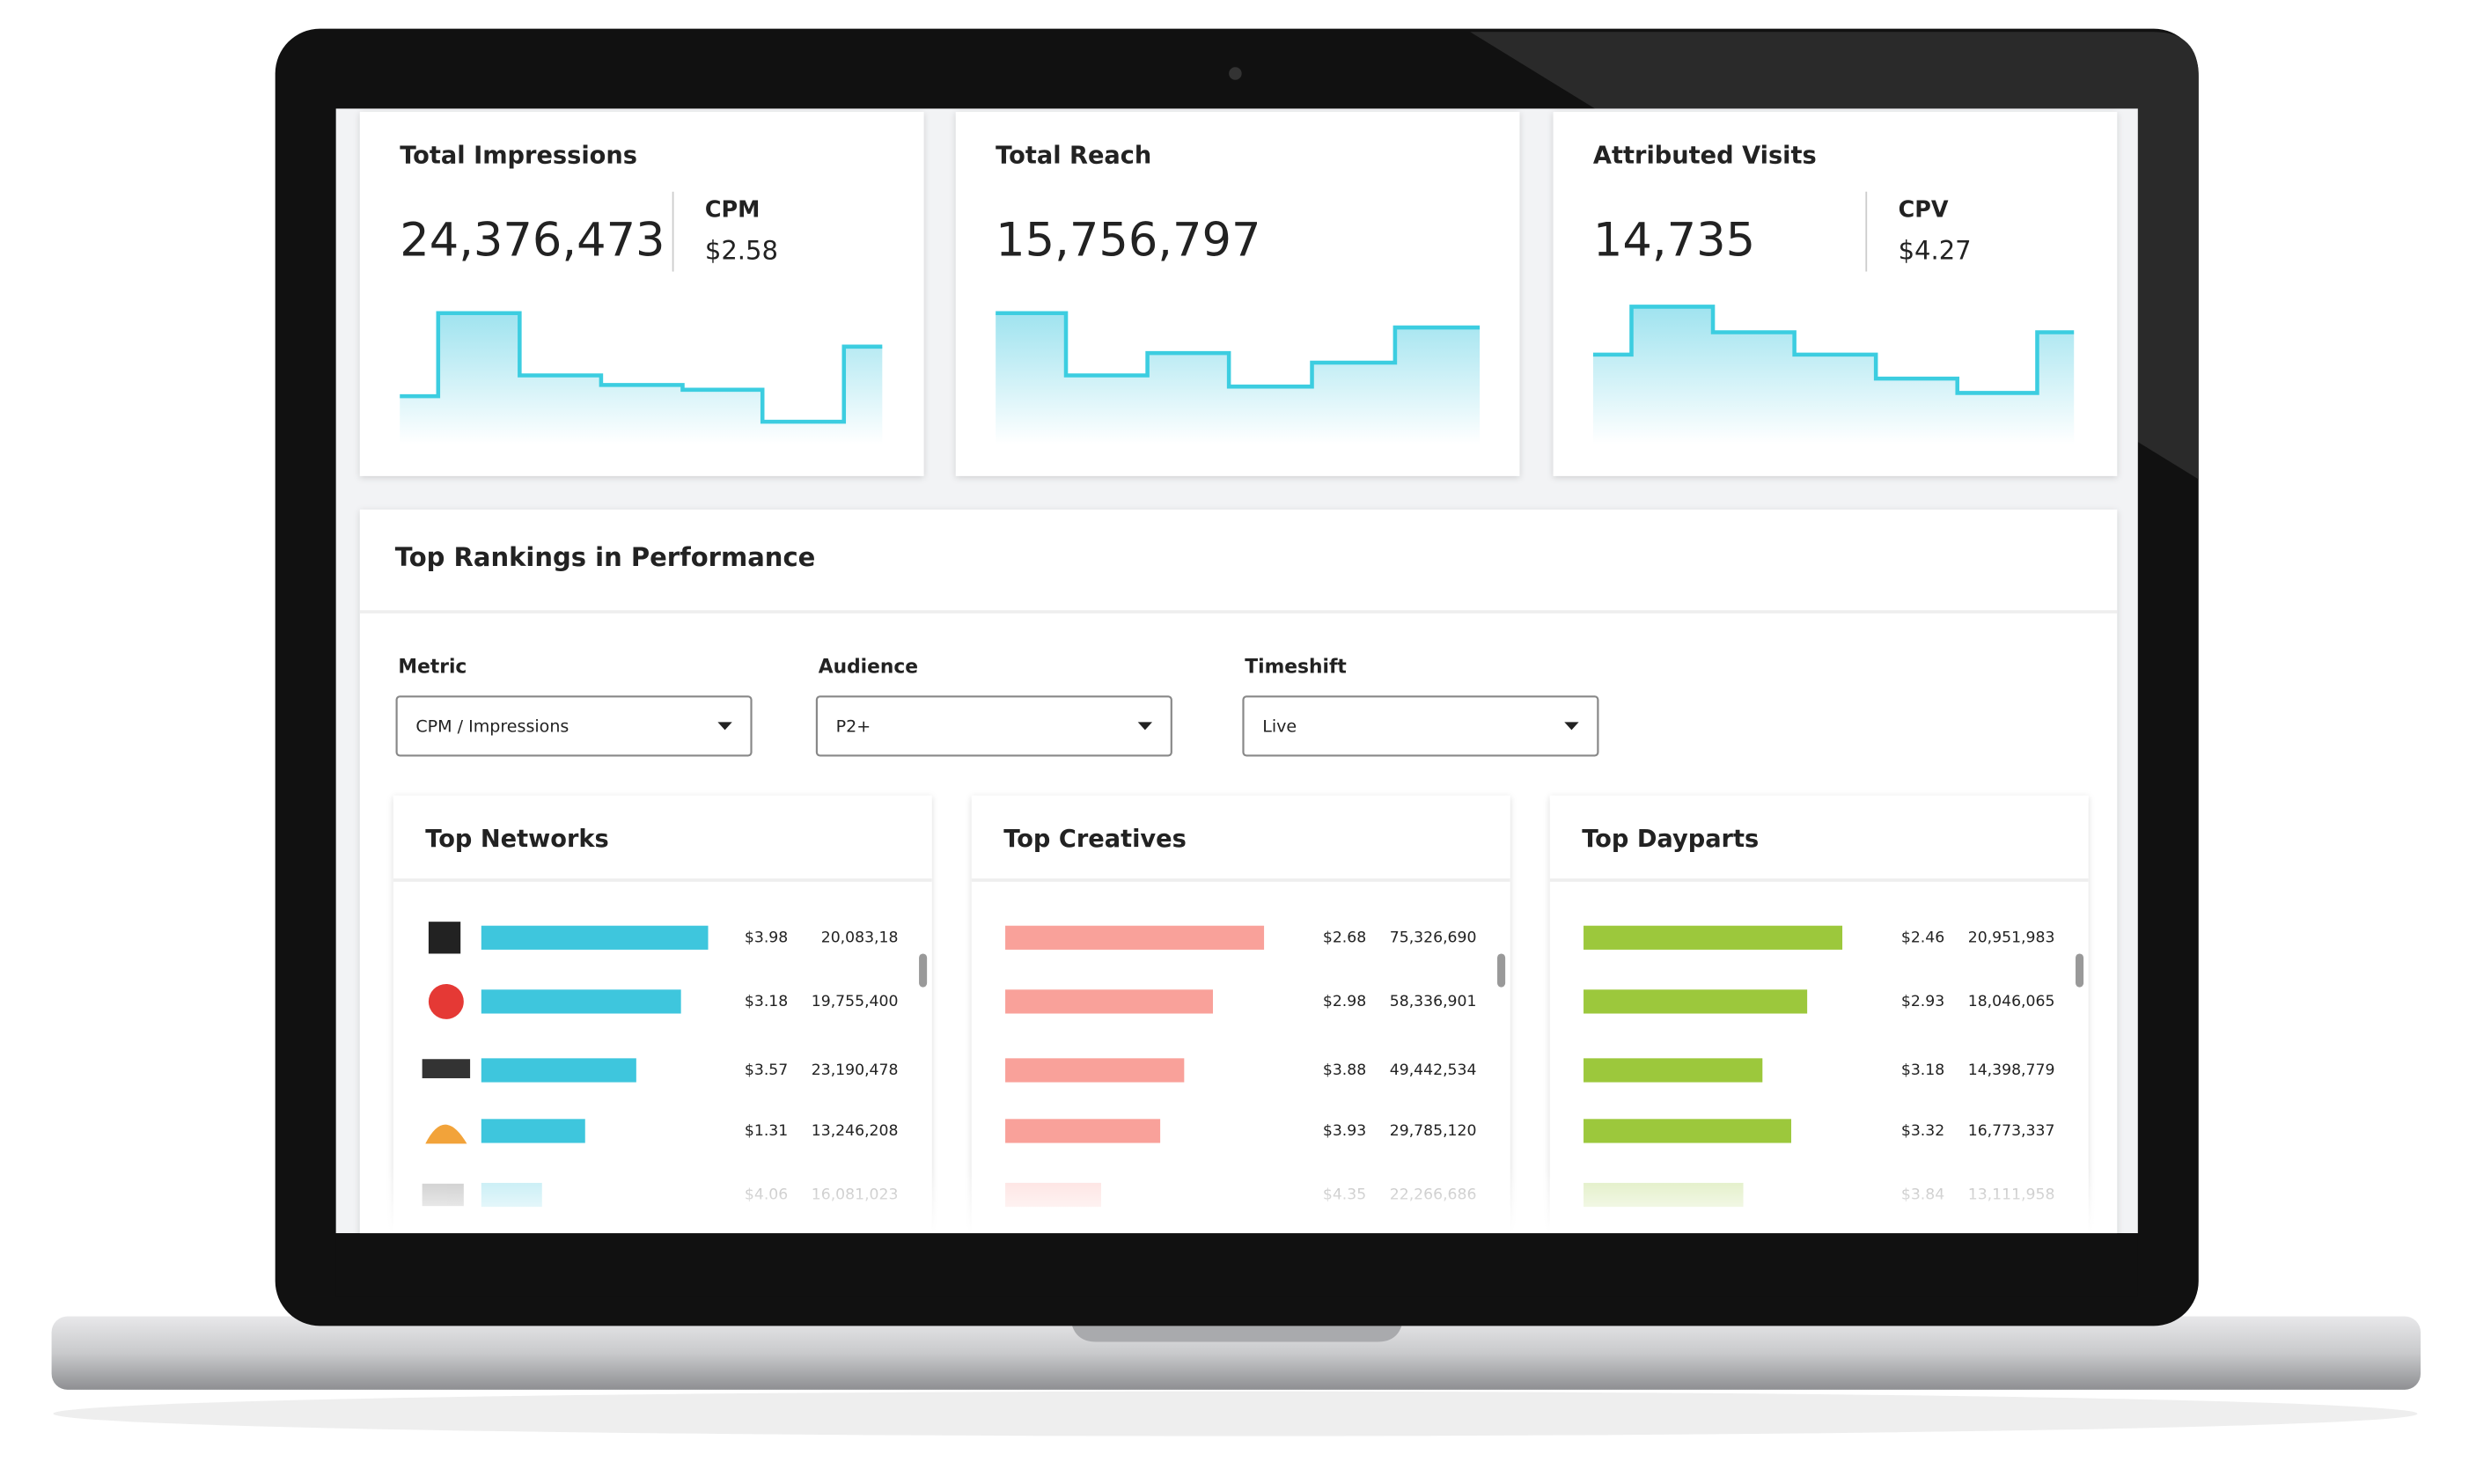 The image size is (2469, 1484). What do you see at coordinates (1235, 73) in the screenshot?
I see `camera` at bounding box center [1235, 73].